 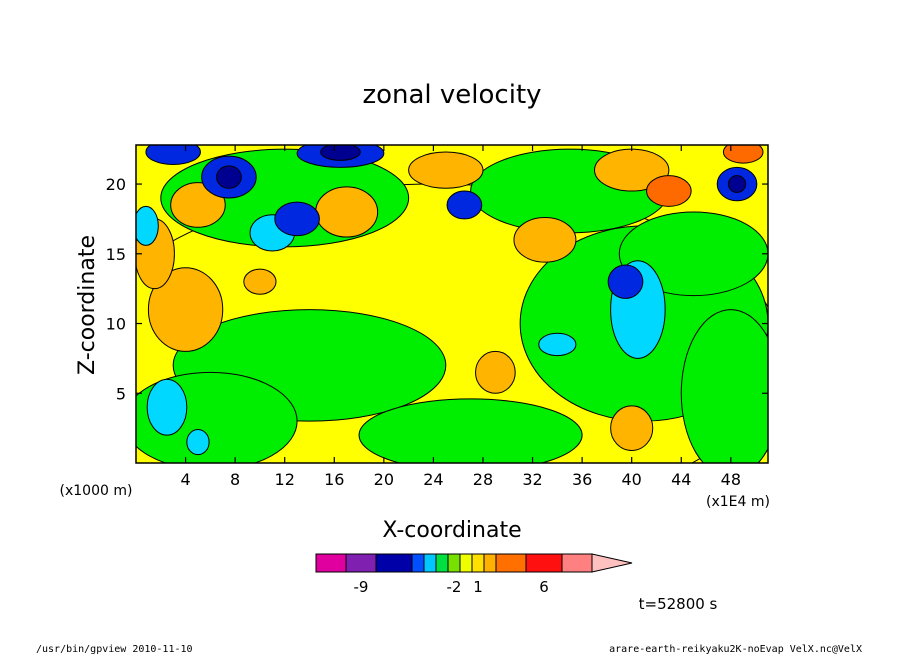 I want to click on colorbar-label: 6, so click(x=544, y=587).